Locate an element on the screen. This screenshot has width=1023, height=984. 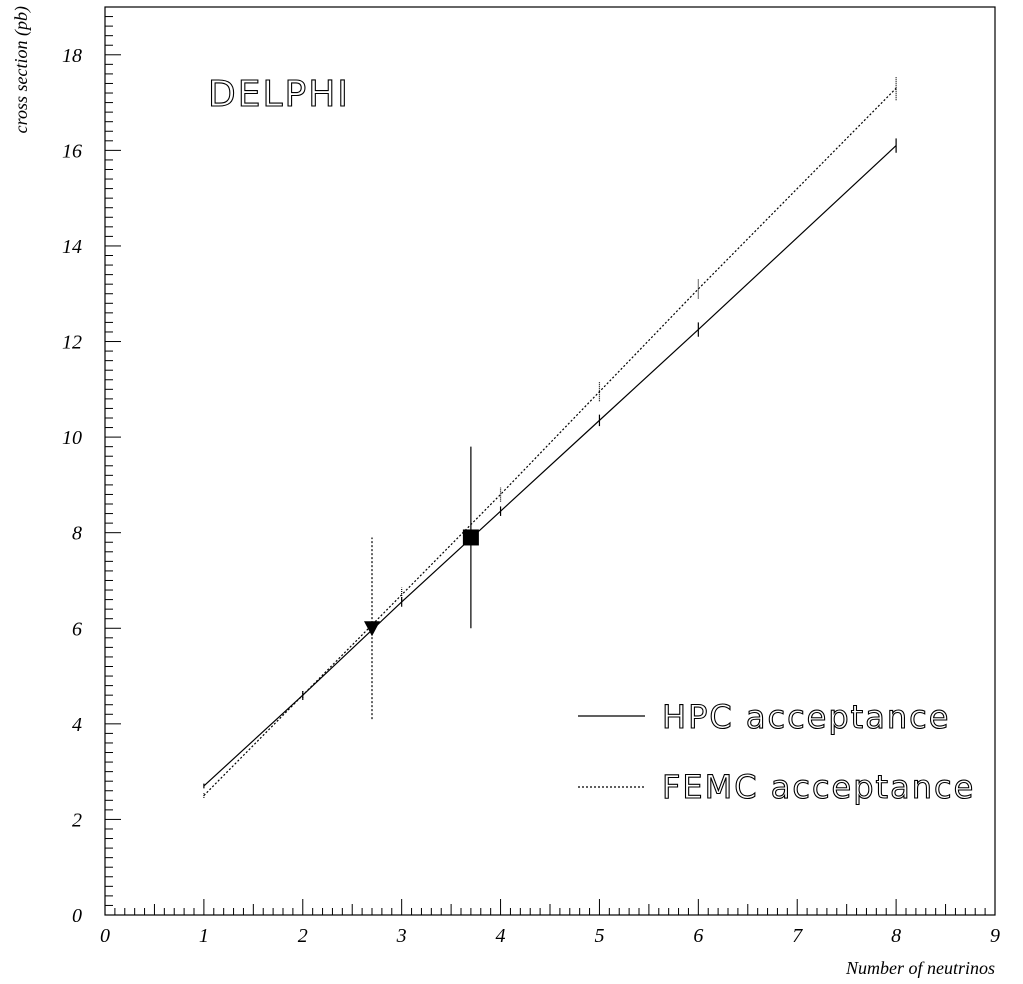
x-tick-label: 9 is located at coordinates (995, 936).